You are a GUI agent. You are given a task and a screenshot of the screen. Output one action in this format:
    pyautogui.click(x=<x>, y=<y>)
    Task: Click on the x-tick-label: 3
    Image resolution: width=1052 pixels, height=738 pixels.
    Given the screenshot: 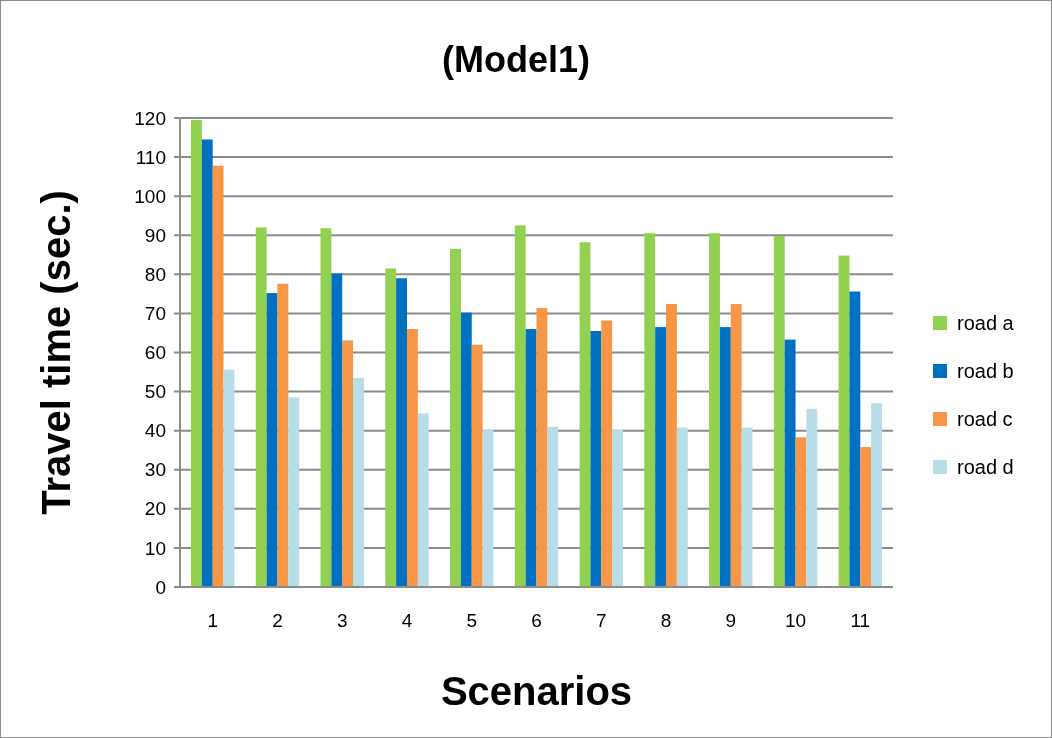 What is the action you would take?
    pyautogui.click(x=342, y=620)
    